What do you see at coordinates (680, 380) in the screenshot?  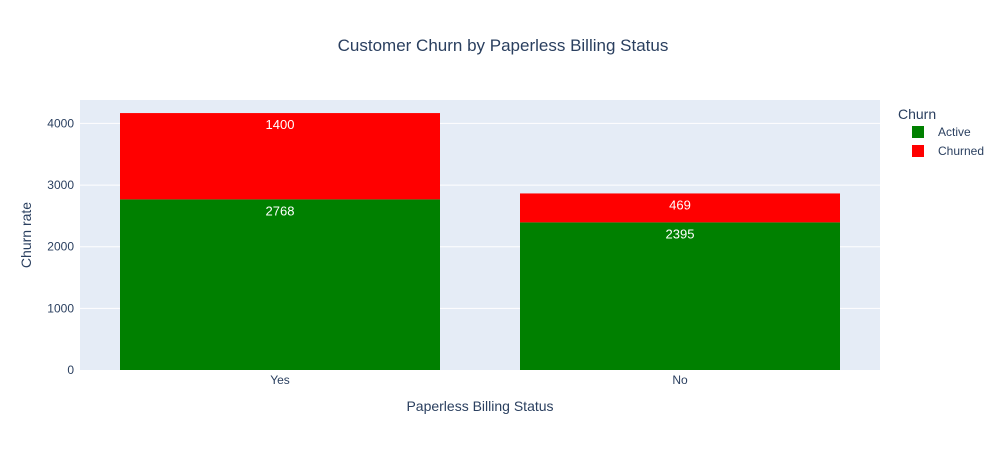 I see `x-tick-label: No` at bounding box center [680, 380].